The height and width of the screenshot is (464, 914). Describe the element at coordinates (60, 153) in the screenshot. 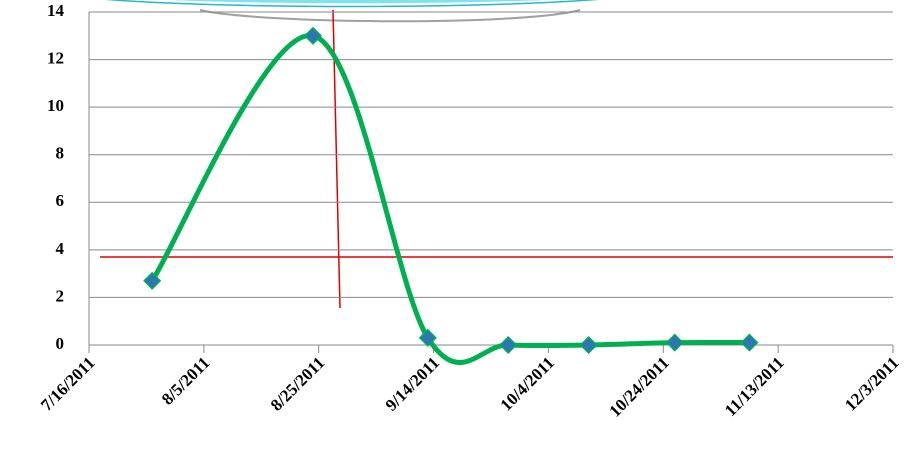

I see `y-tick-label: 8` at that location.